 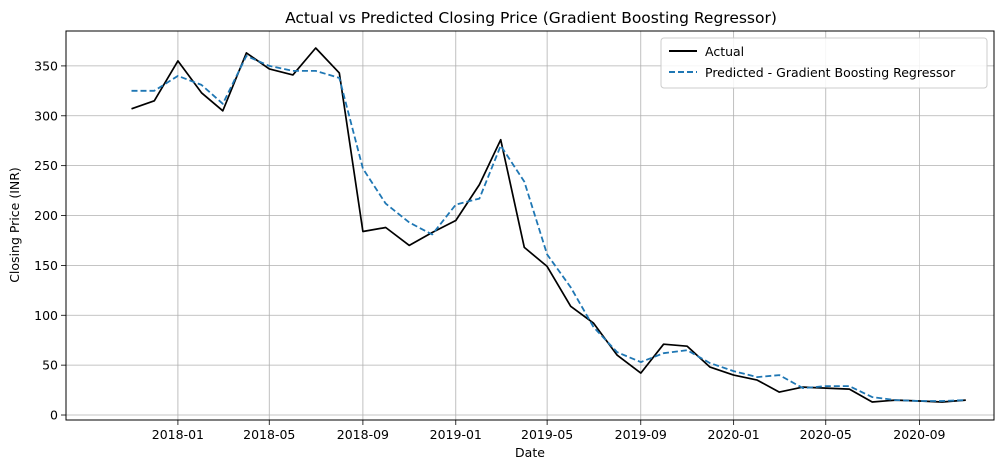 What do you see at coordinates (46, 265) in the screenshot?
I see `y-tick-label: 150` at bounding box center [46, 265].